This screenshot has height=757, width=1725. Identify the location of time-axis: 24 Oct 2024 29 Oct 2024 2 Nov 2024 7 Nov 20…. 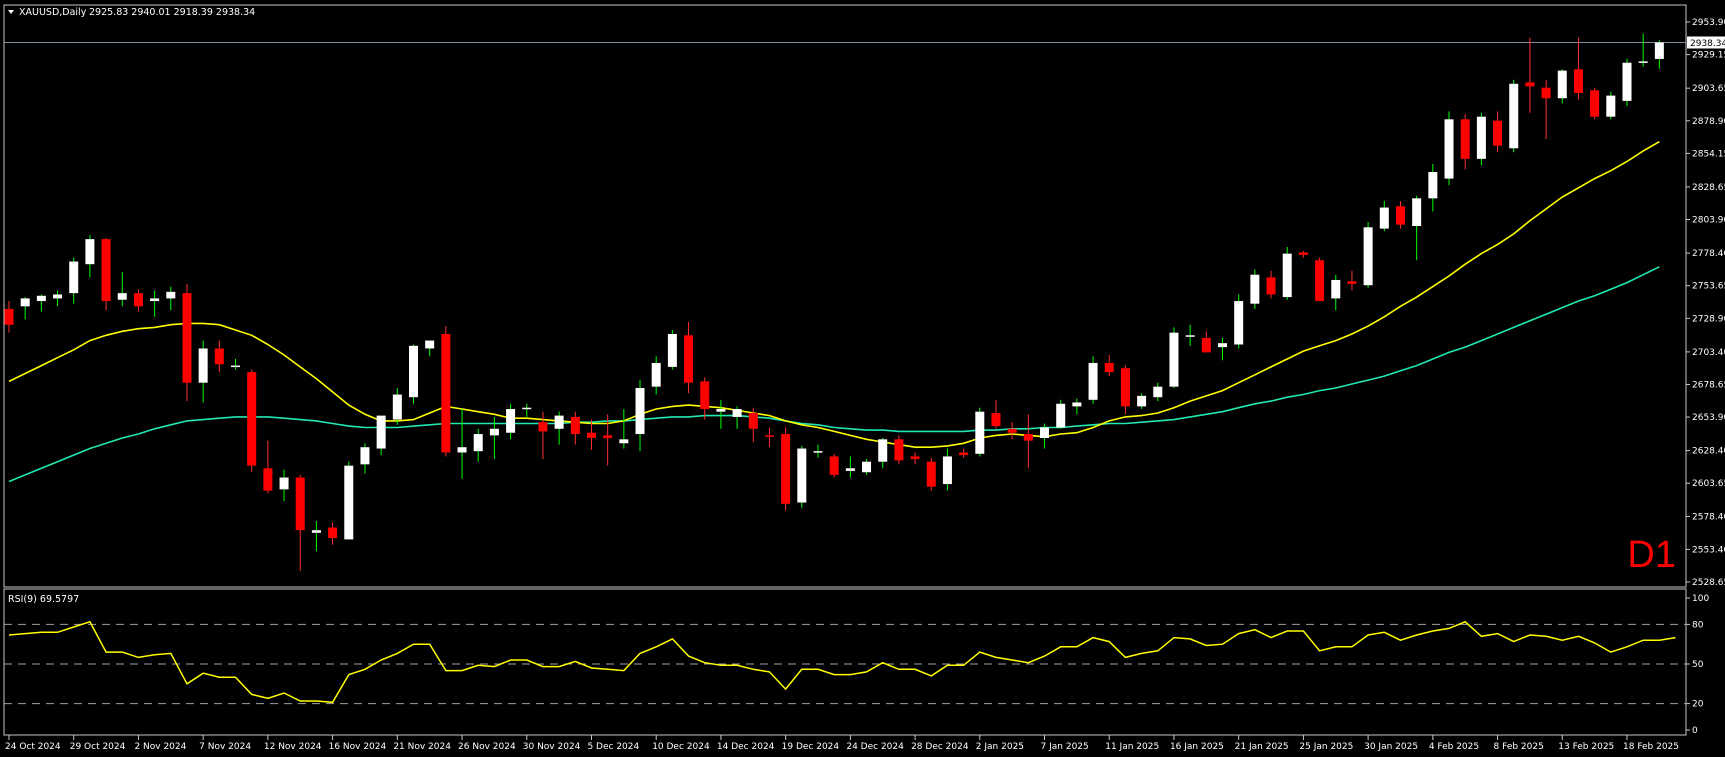
(842, 743).